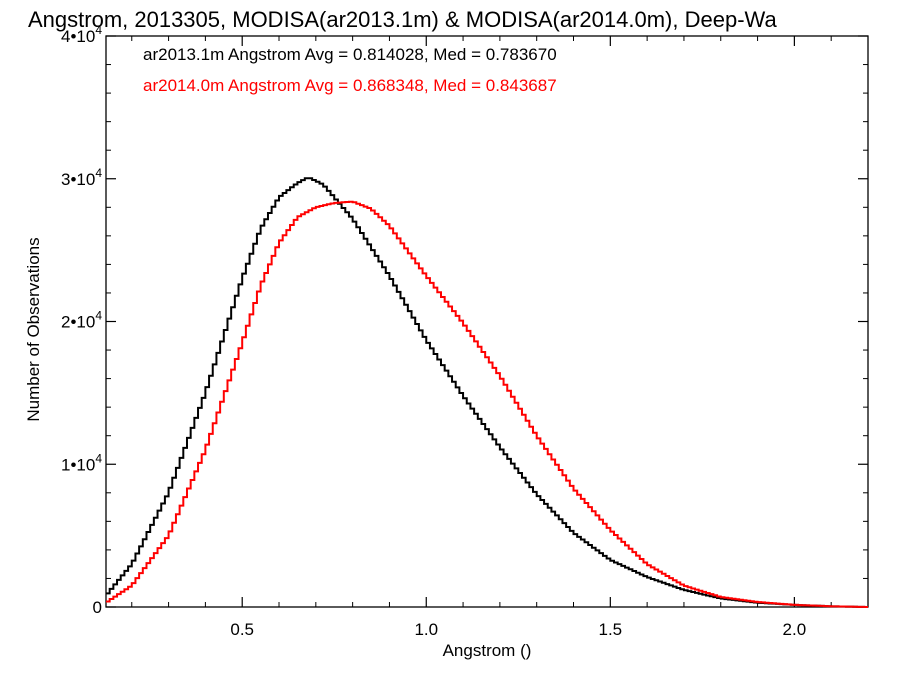 The image size is (900, 675). What do you see at coordinates (81, 462) in the screenshot?
I see `y-tick-label: 1•104` at bounding box center [81, 462].